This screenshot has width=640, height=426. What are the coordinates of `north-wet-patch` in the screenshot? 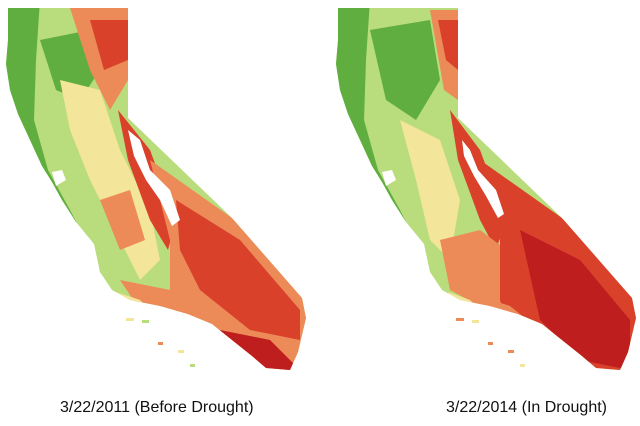 It's located at (405, 70).